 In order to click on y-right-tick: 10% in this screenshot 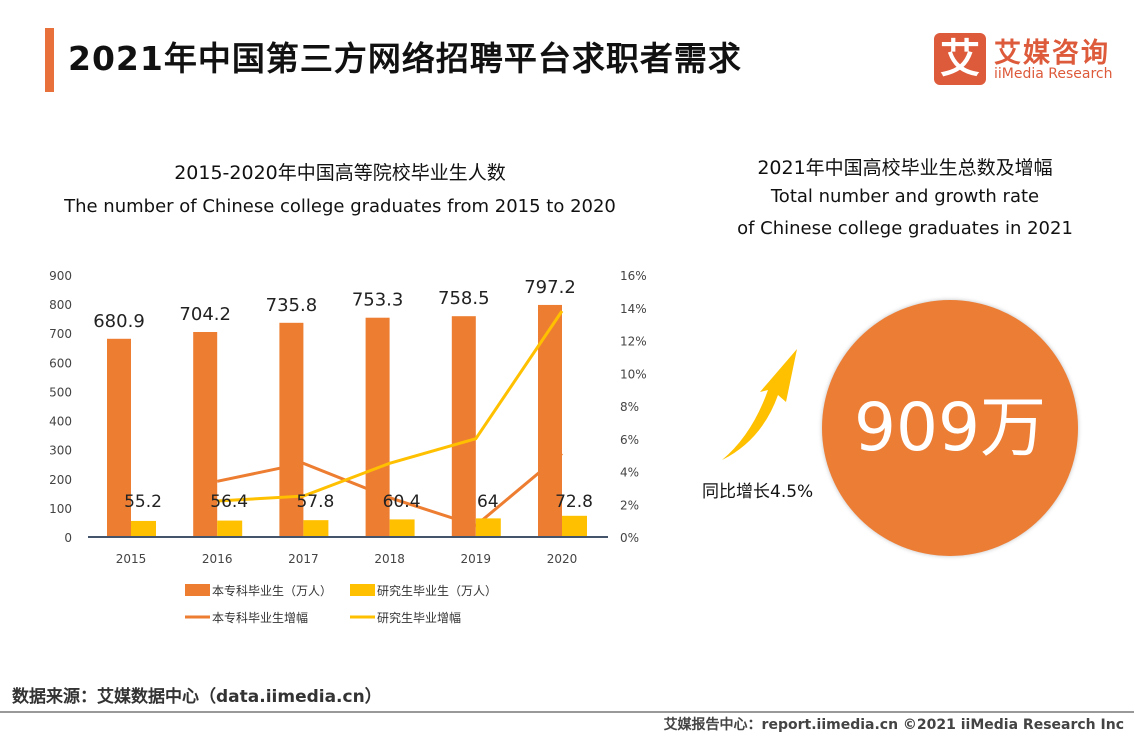, I will do `click(633, 374)`.